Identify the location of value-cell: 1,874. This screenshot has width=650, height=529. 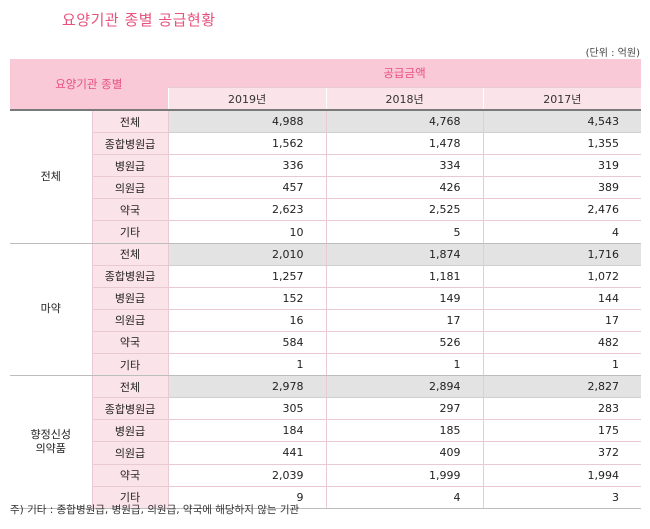
(404, 254).